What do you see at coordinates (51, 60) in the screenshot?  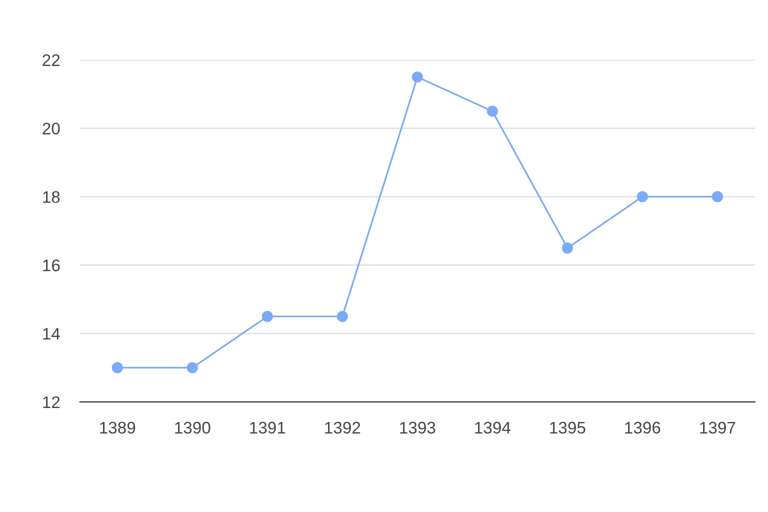 I see `y-tick-label: 22` at bounding box center [51, 60].